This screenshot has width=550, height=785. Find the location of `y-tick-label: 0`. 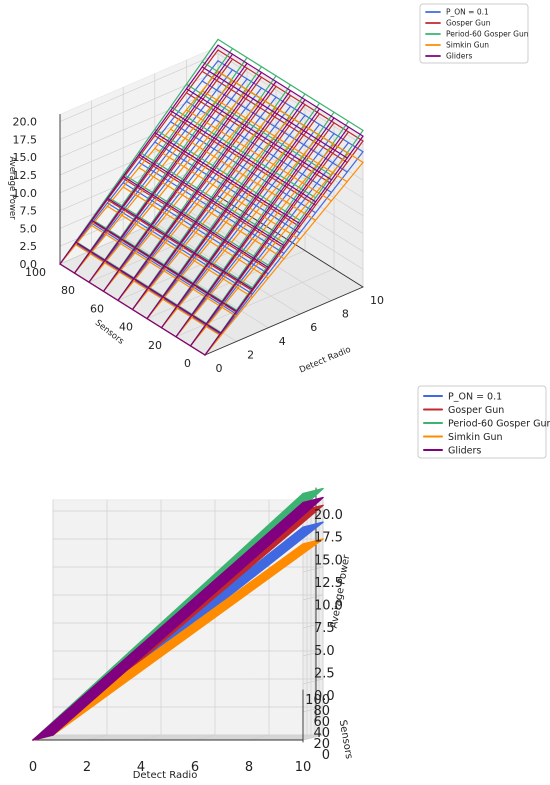

y-tick-label: 0 is located at coordinates (326, 755).